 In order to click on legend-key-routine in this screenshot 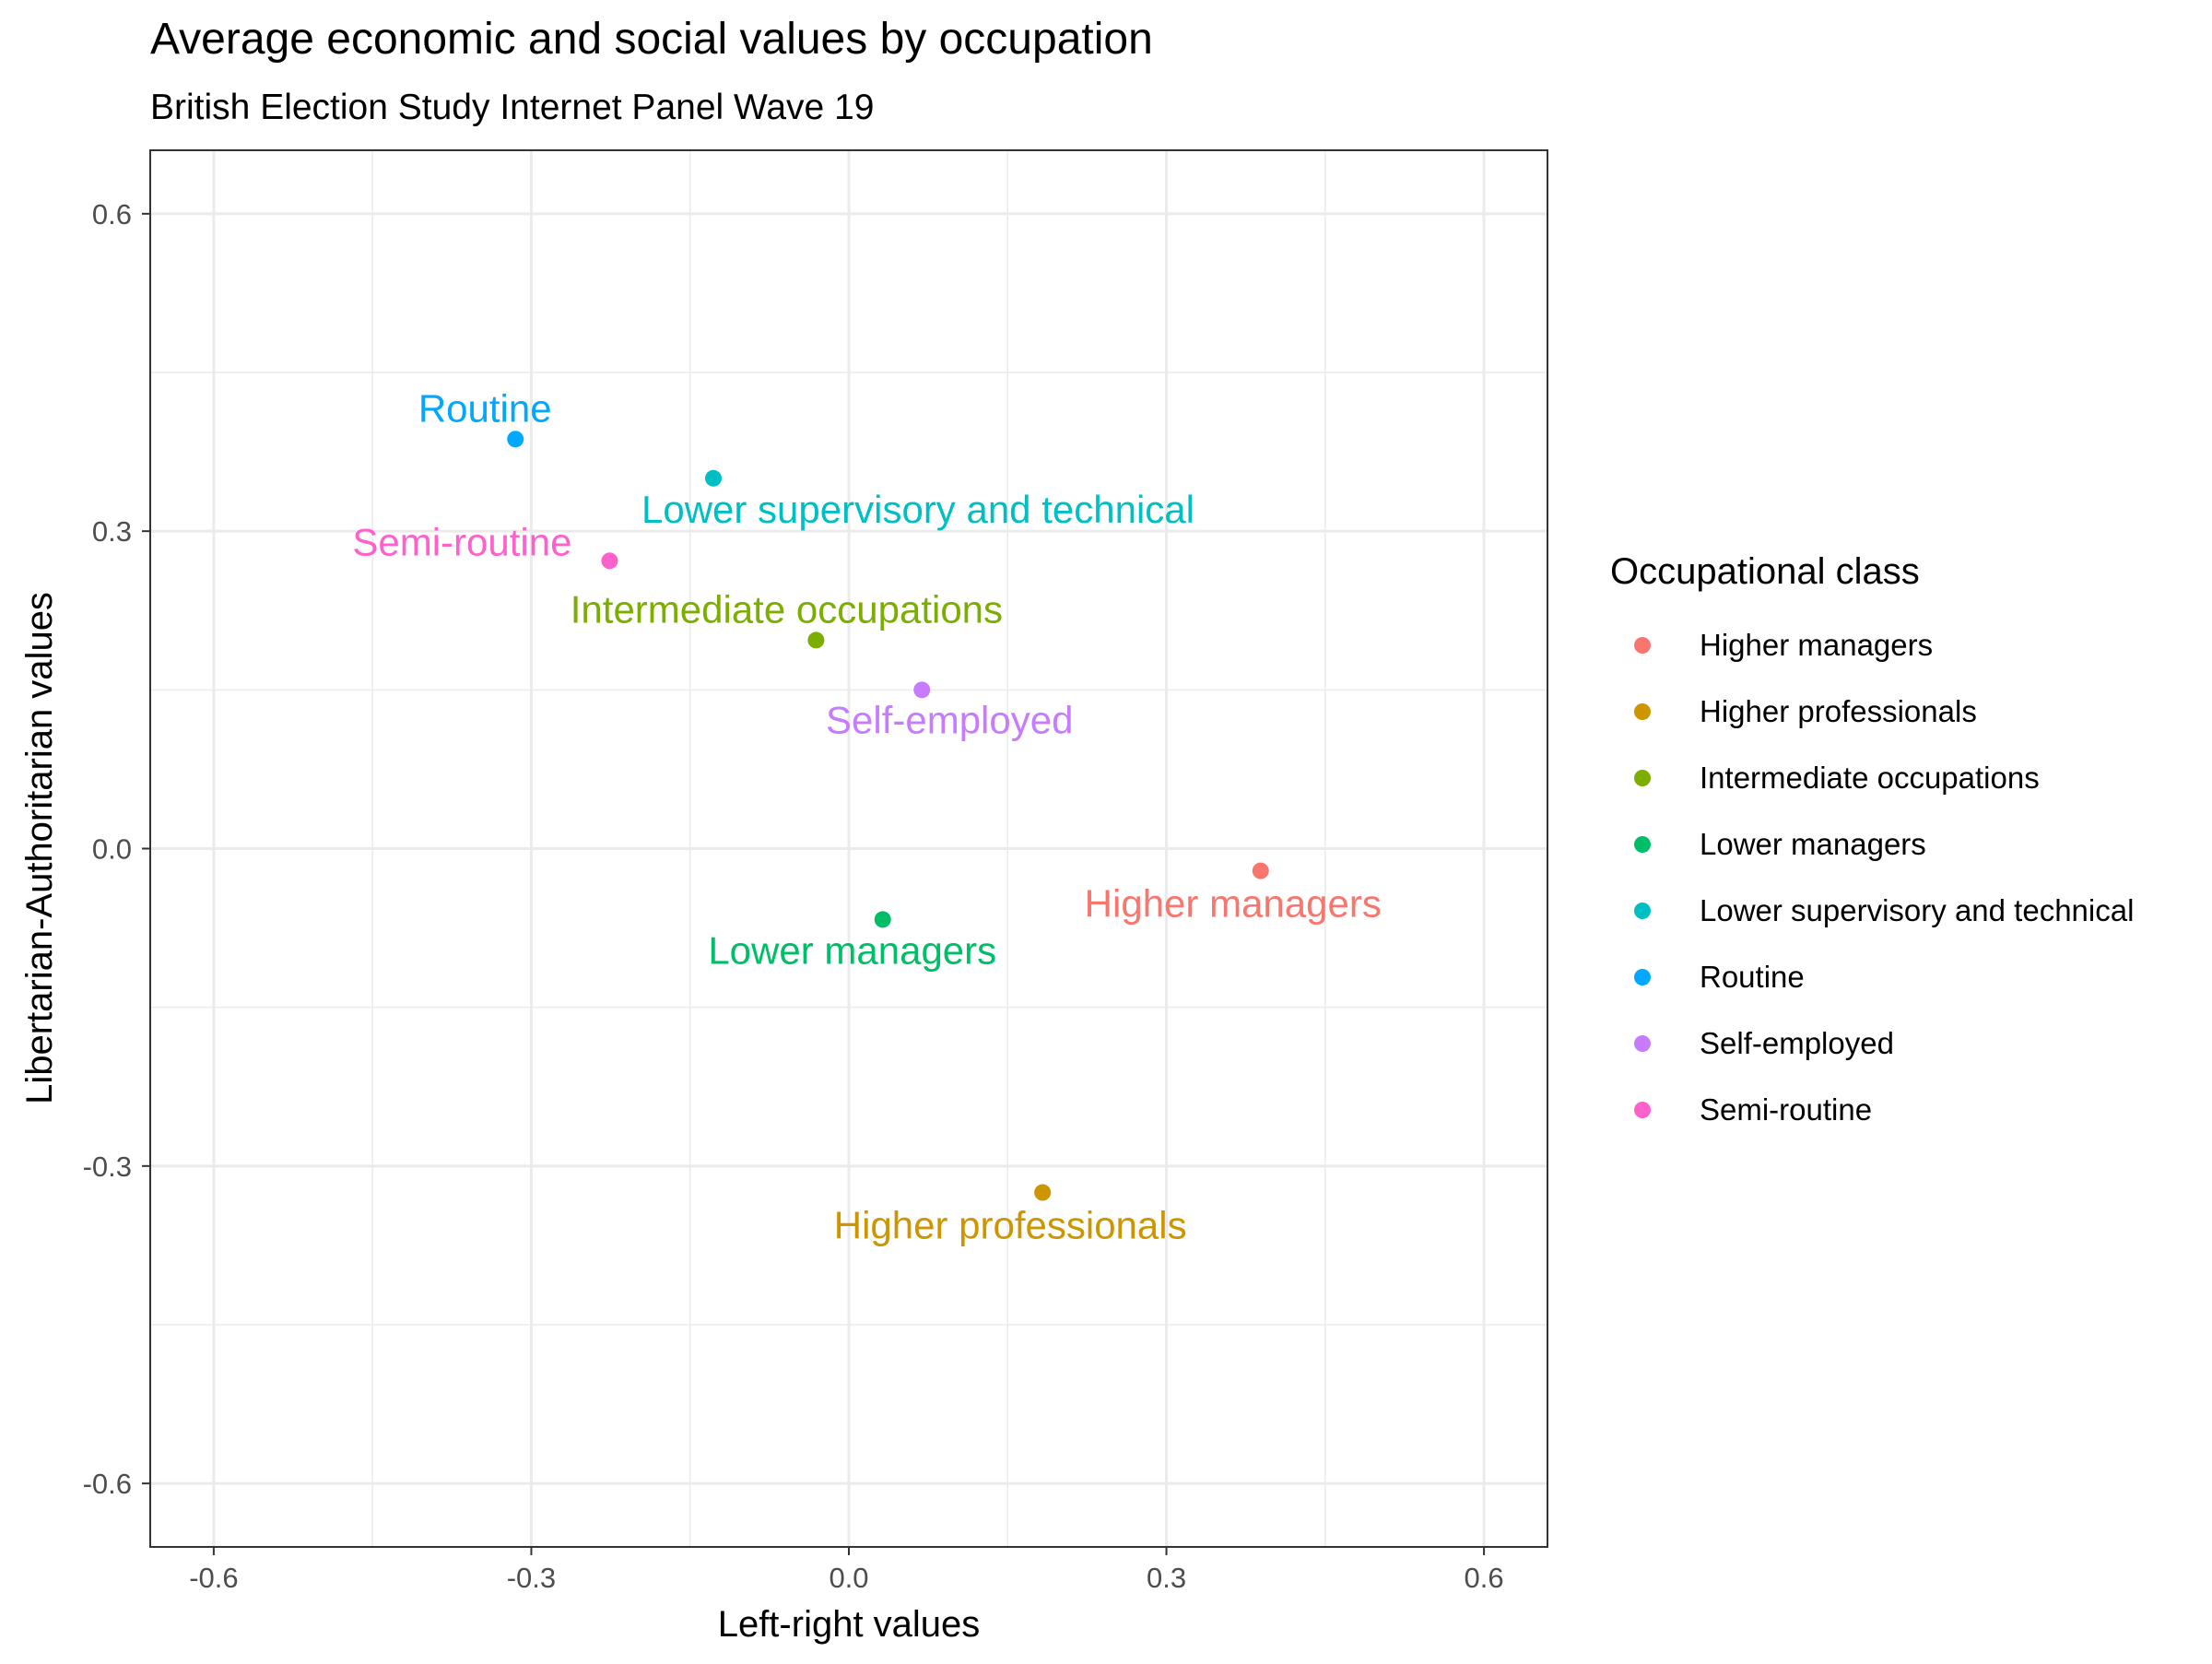, I will do `click(1642, 977)`.